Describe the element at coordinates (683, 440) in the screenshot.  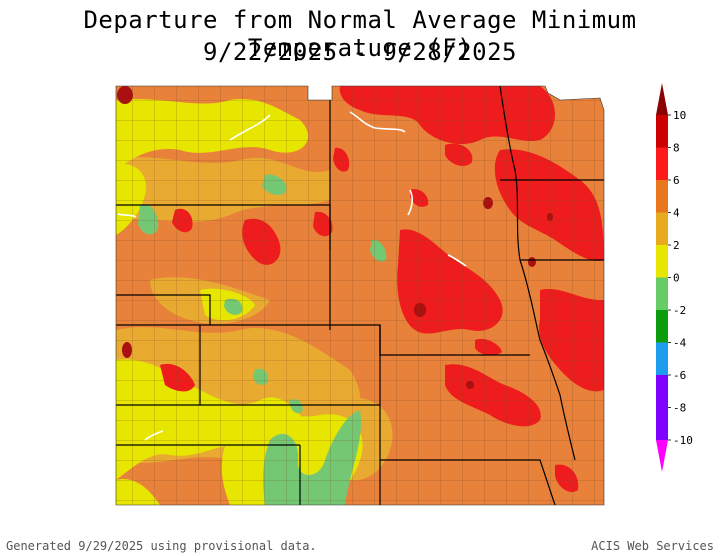
I see `legend-tick-label: -10` at that location.